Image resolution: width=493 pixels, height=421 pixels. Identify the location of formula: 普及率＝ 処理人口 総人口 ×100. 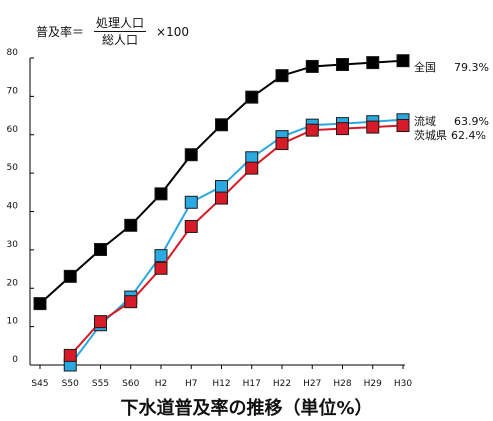
(112, 31).